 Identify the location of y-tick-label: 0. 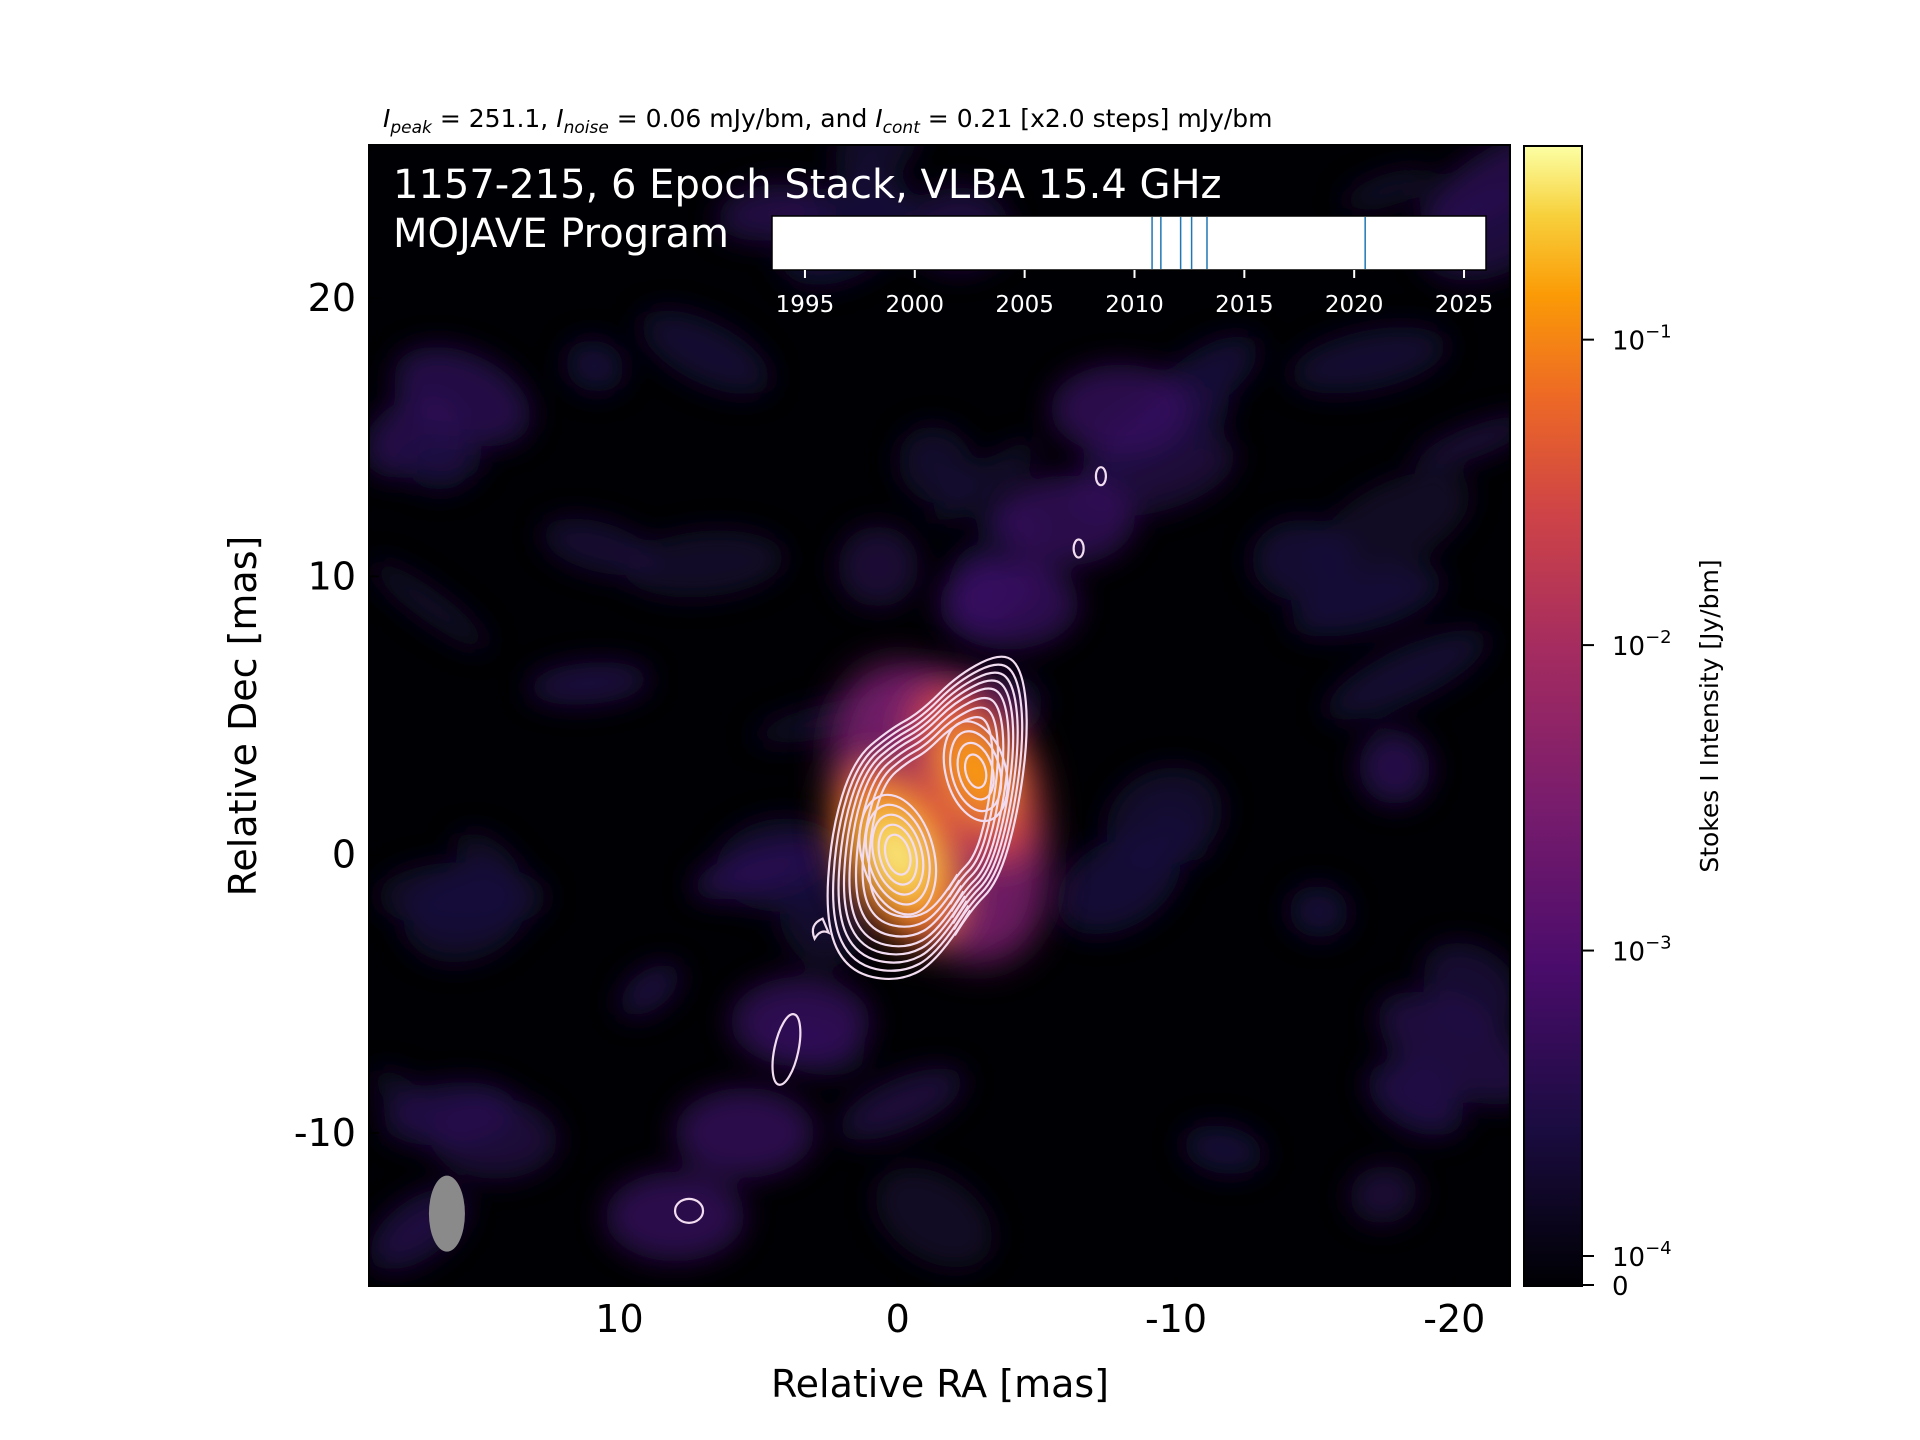
(344, 855).